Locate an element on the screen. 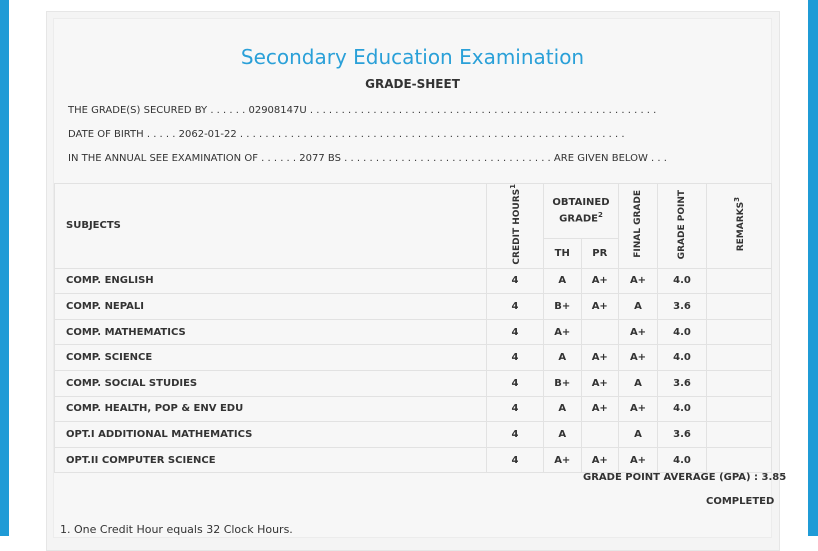 The height and width of the screenshot is (551, 818). grade-row: COMP. ENGLISH 4 A A+ A+ 4.0 is located at coordinates (413, 281).